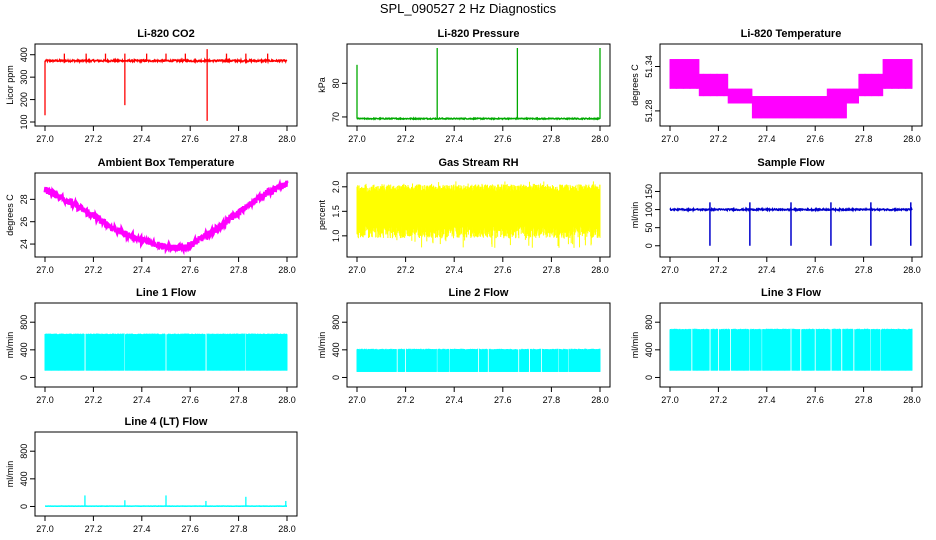 The image size is (936, 540). Describe the element at coordinates (478, 214) in the screenshot. I see `series-gas-stream-rh` at that location.